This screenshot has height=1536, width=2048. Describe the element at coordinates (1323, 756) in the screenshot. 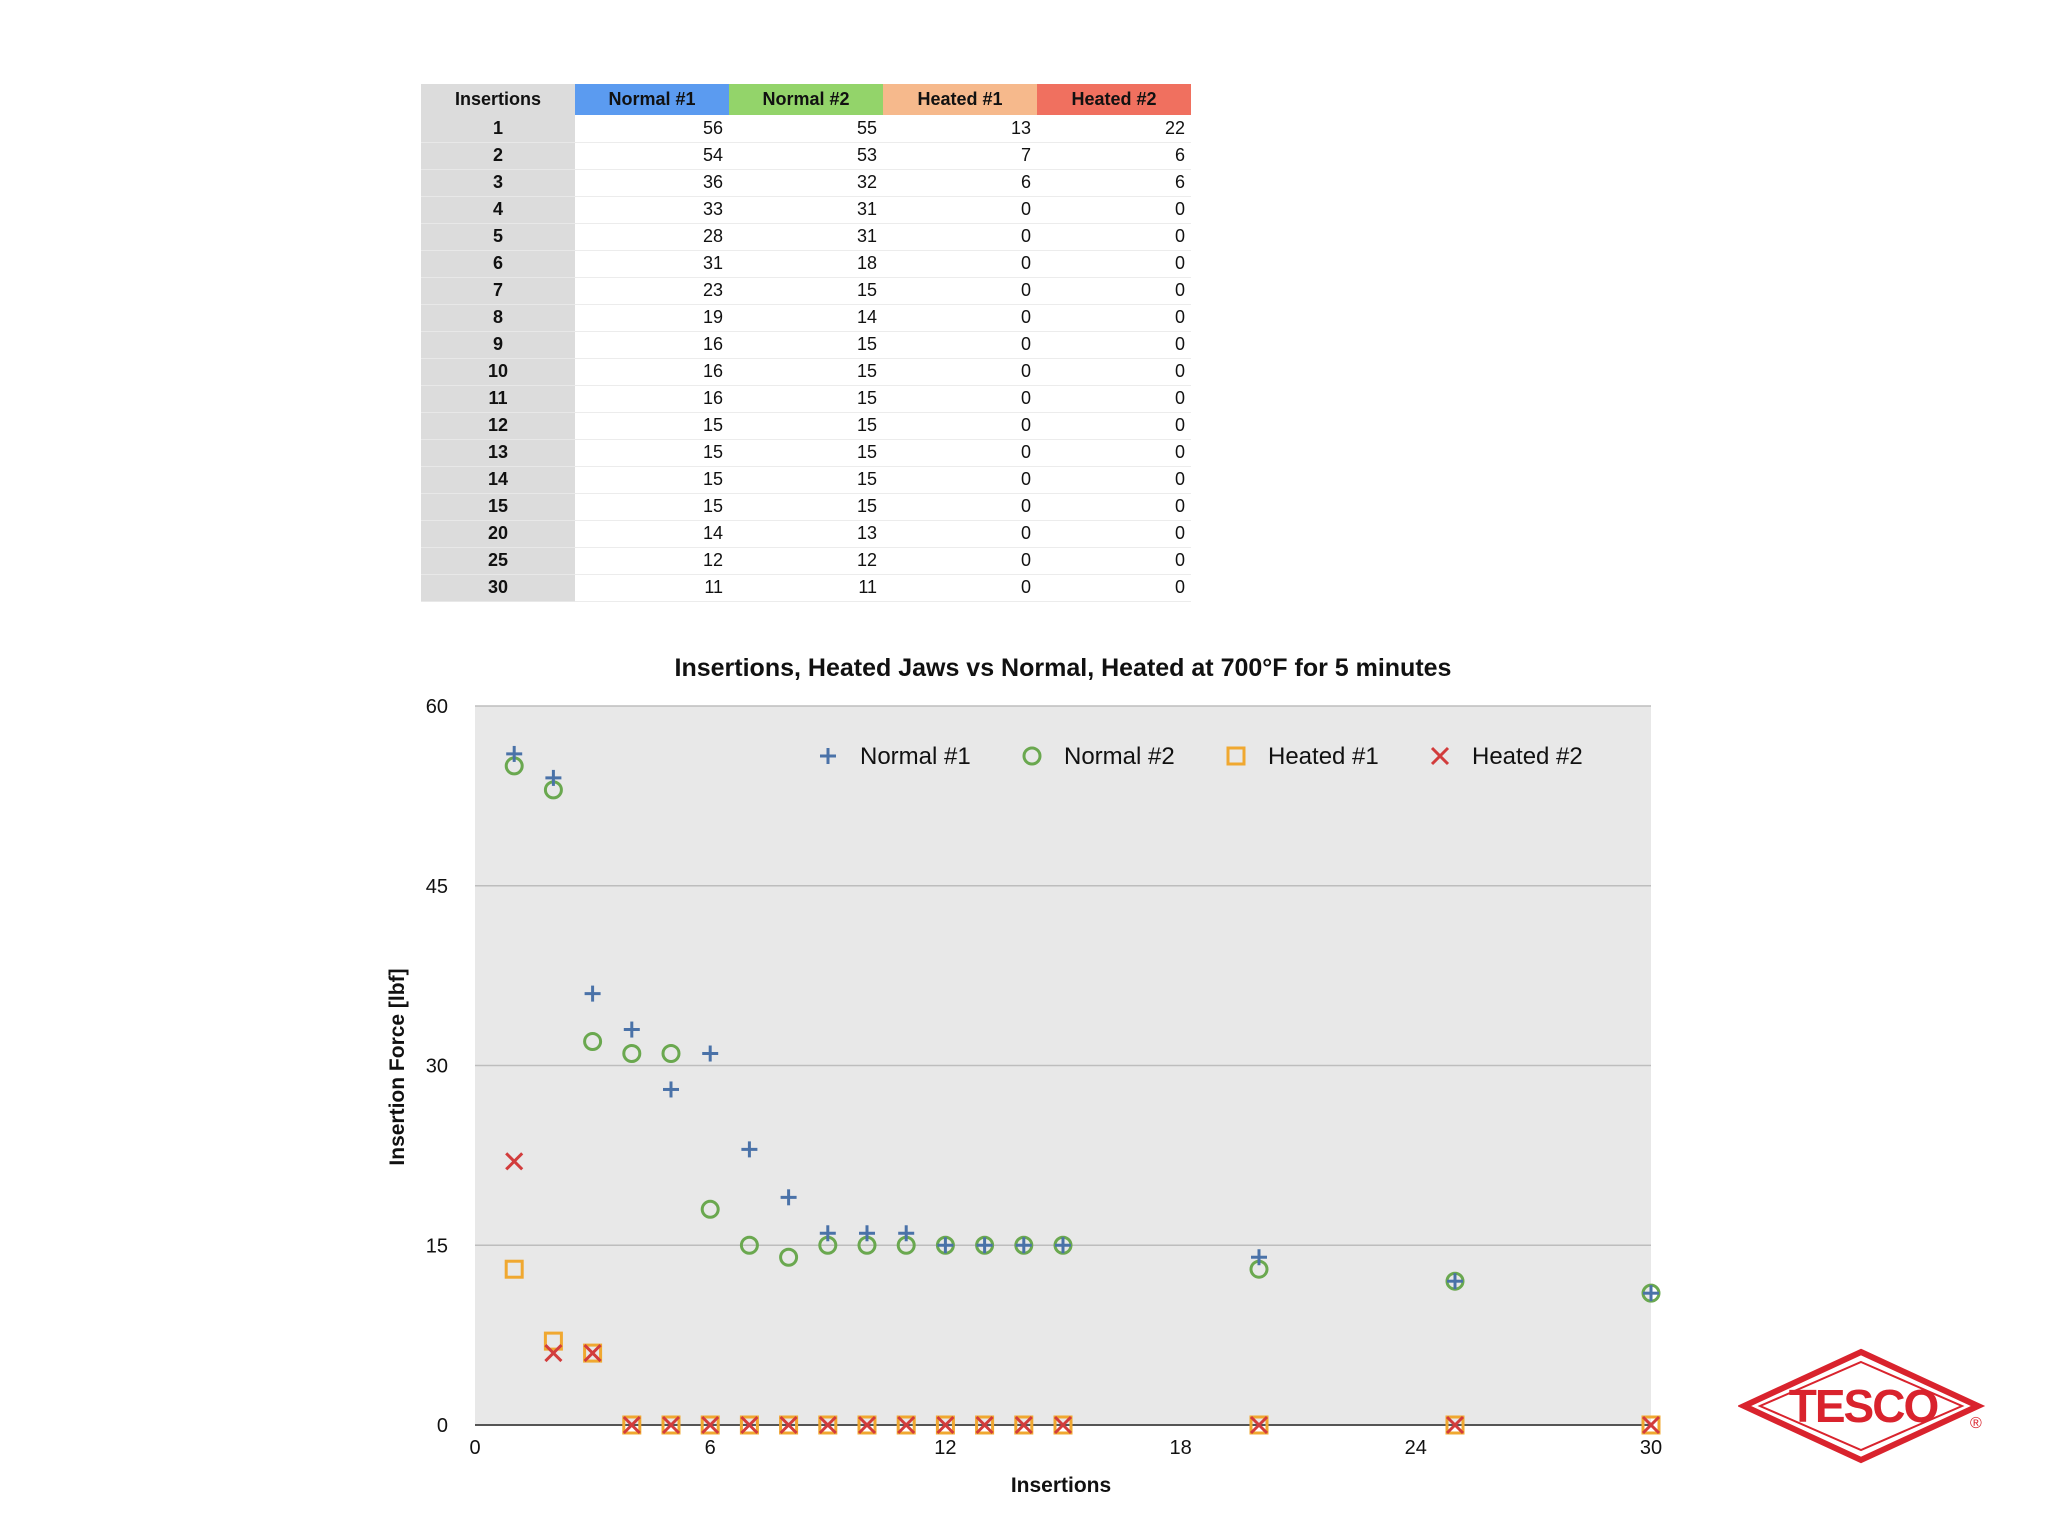

I see `legend-label-heated-1: Heated #1` at that location.